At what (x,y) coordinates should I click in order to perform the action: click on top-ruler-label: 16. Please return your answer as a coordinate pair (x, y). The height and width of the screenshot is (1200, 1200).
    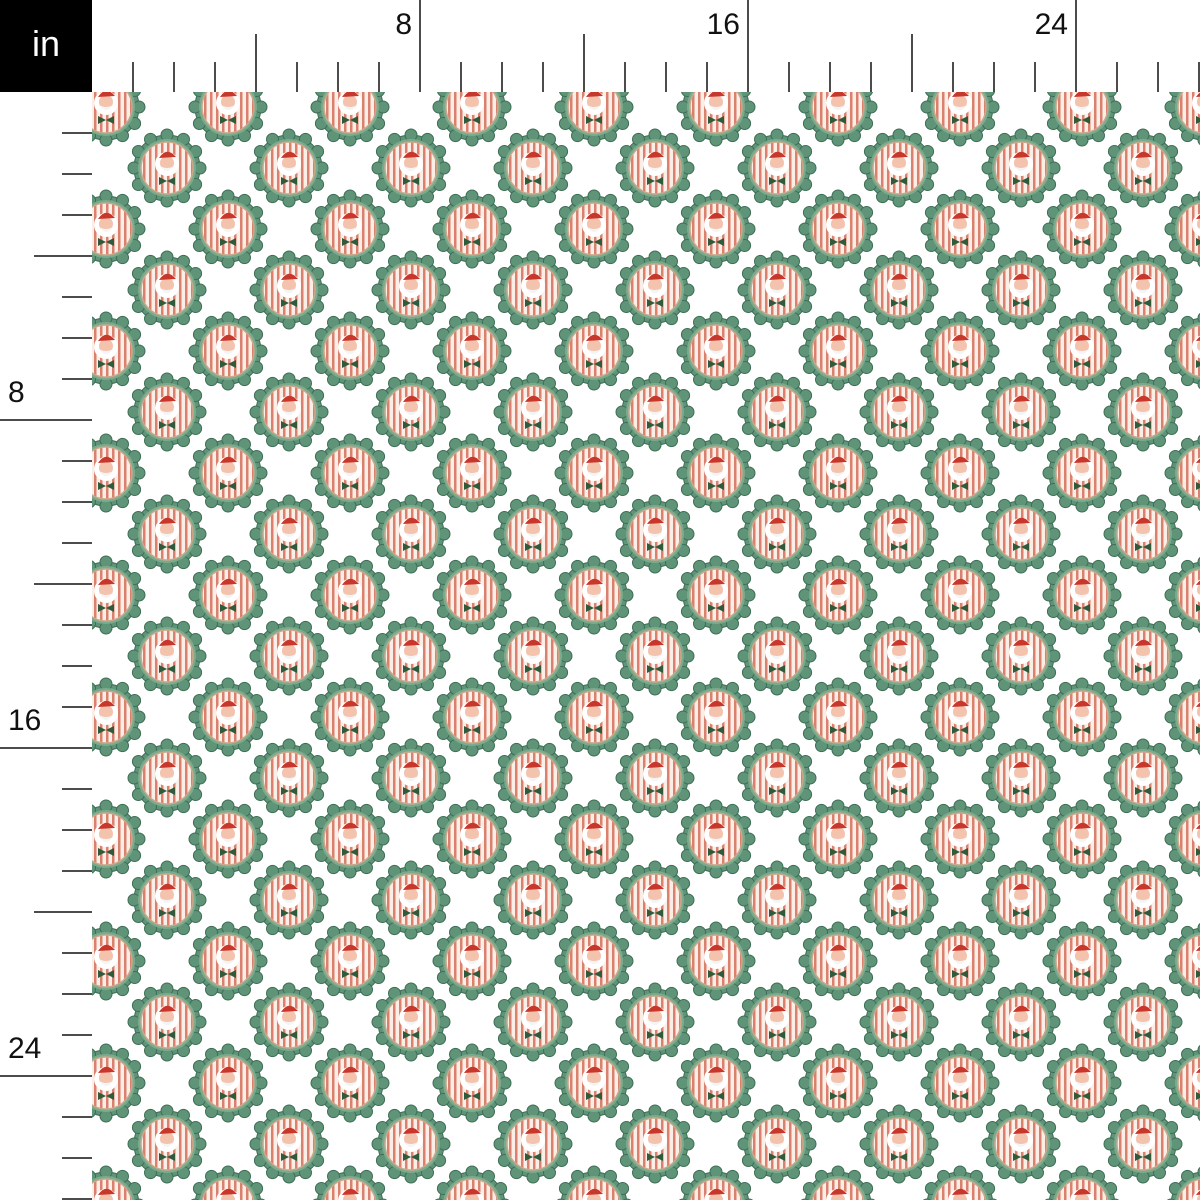
    Looking at the image, I should click on (723, 24).